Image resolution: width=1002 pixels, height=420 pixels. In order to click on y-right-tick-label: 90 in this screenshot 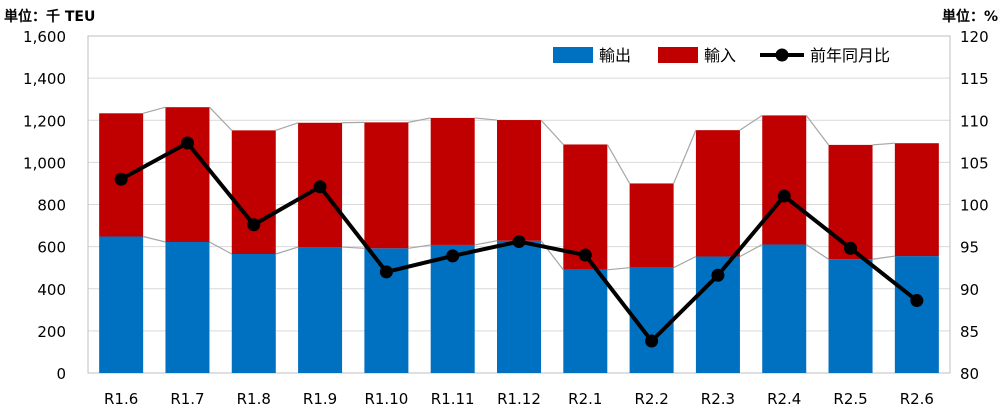, I will do `click(969, 290)`.